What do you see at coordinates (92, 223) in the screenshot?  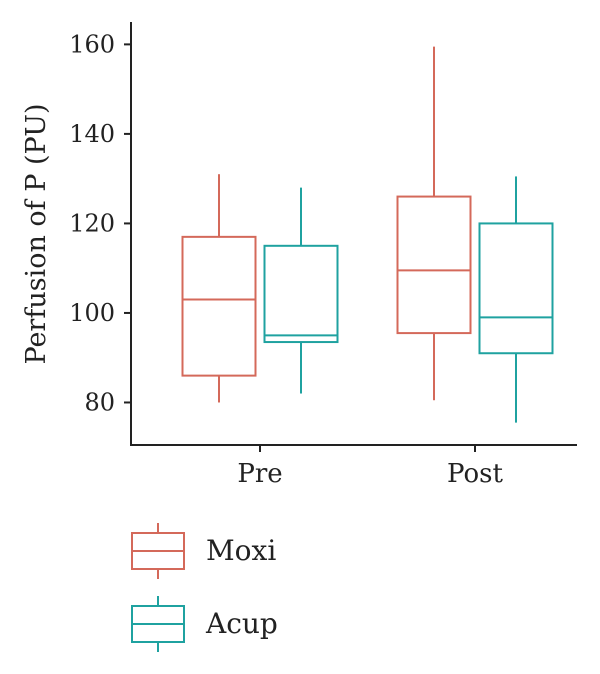 I see `y-tick-label: 120` at bounding box center [92, 223].